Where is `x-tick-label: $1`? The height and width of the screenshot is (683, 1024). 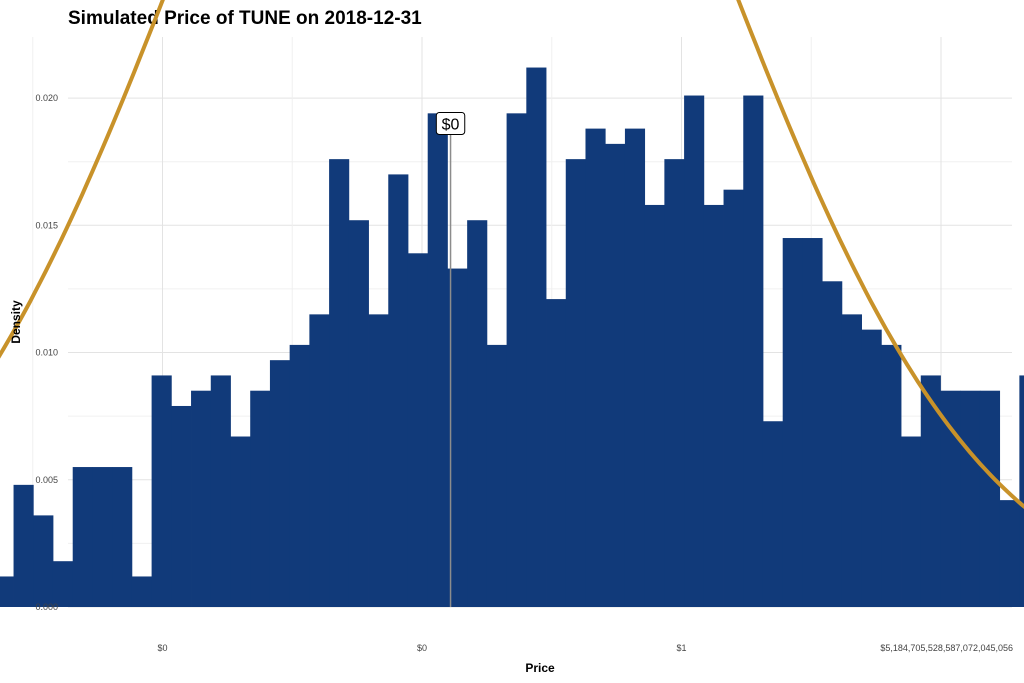
x-tick-label: $1 is located at coordinates (681, 648).